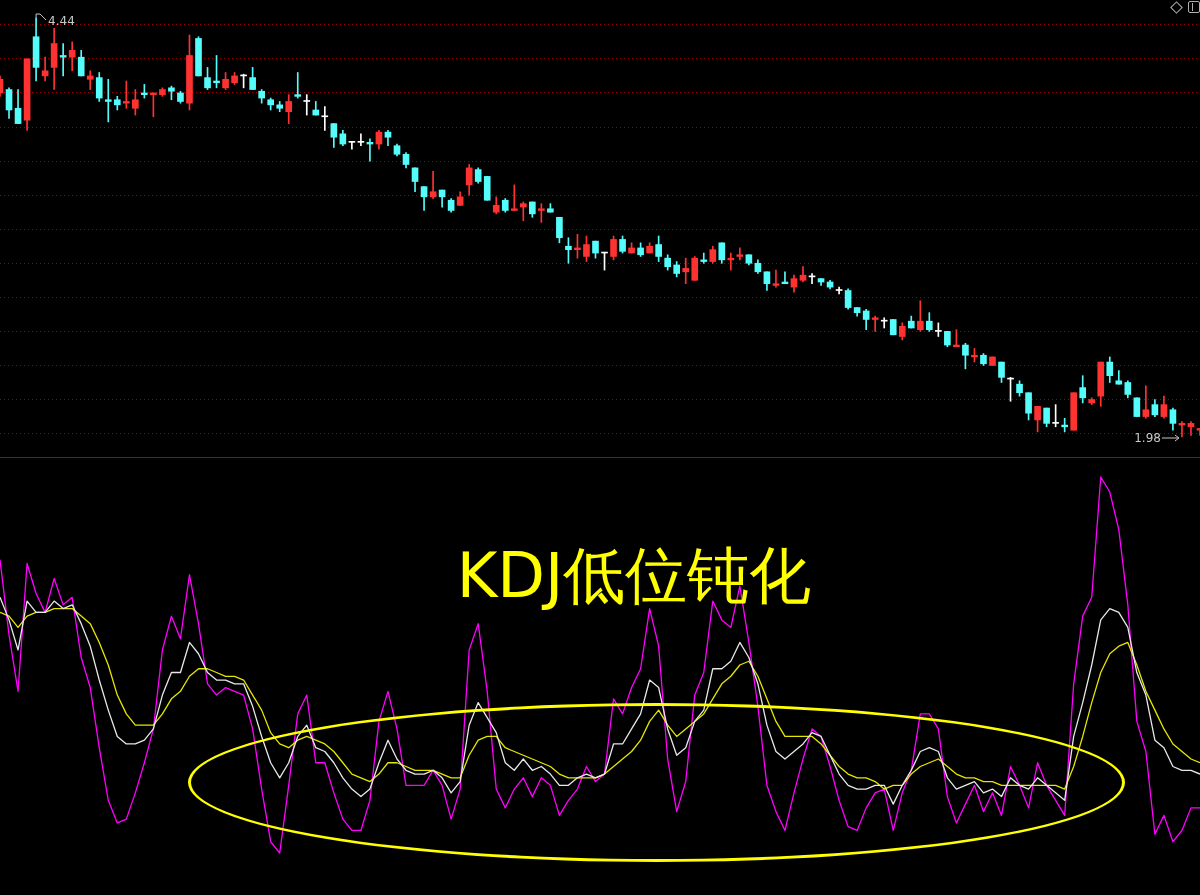 This screenshot has width=1200, height=895. What do you see at coordinates (61, 21) in the screenshot?
I see `annotation: 4.44` at bounding box center [61, 21].